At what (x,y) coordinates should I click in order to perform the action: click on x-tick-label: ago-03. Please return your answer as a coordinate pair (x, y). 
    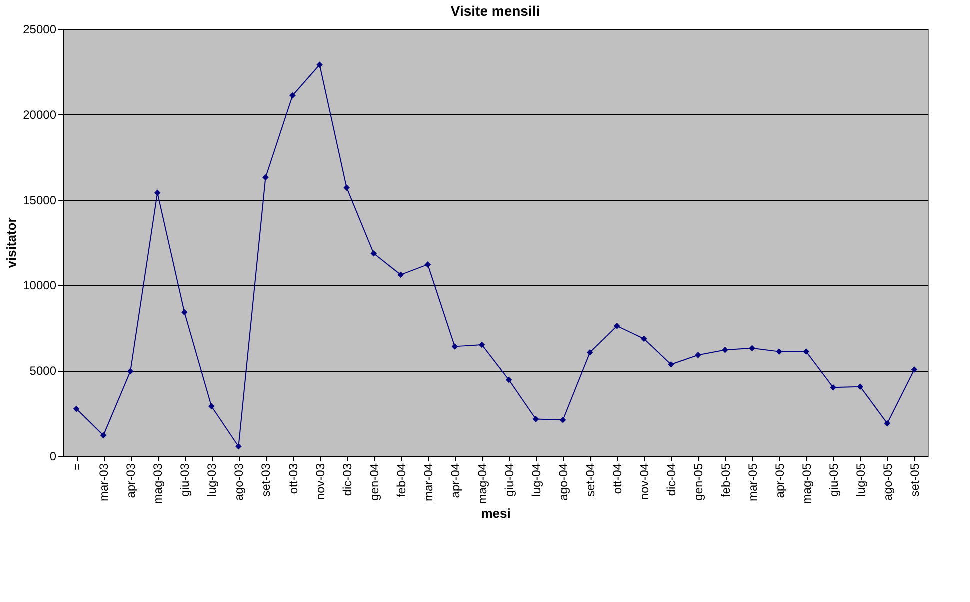
    Looking at the image, I should click on (239, 482).